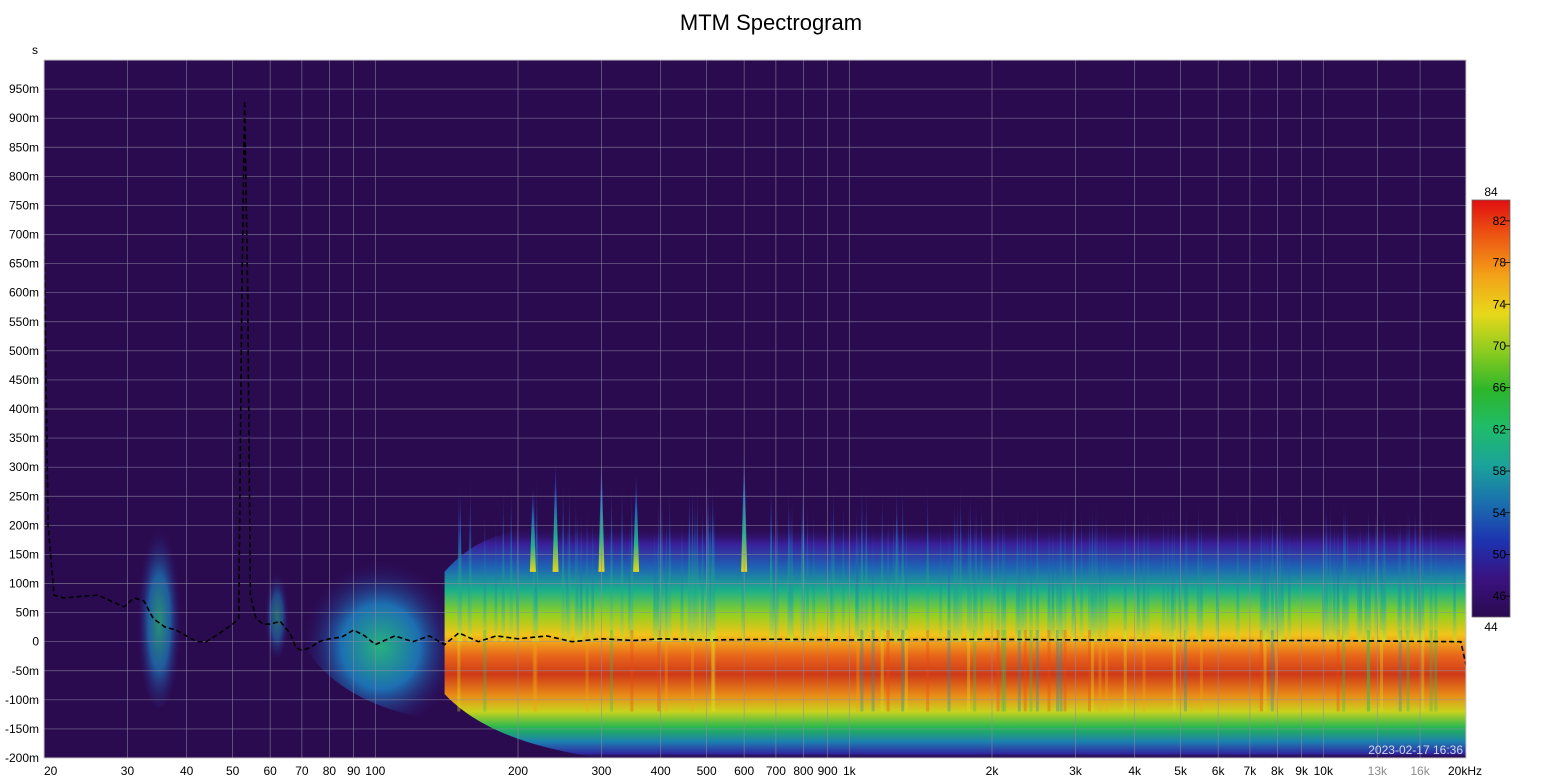 The image size is (1543, 783). What do you see at coordinates (24, 147) in the screenshot?
I see `y-tick-label: 850m` at bounding box center [24, 147].